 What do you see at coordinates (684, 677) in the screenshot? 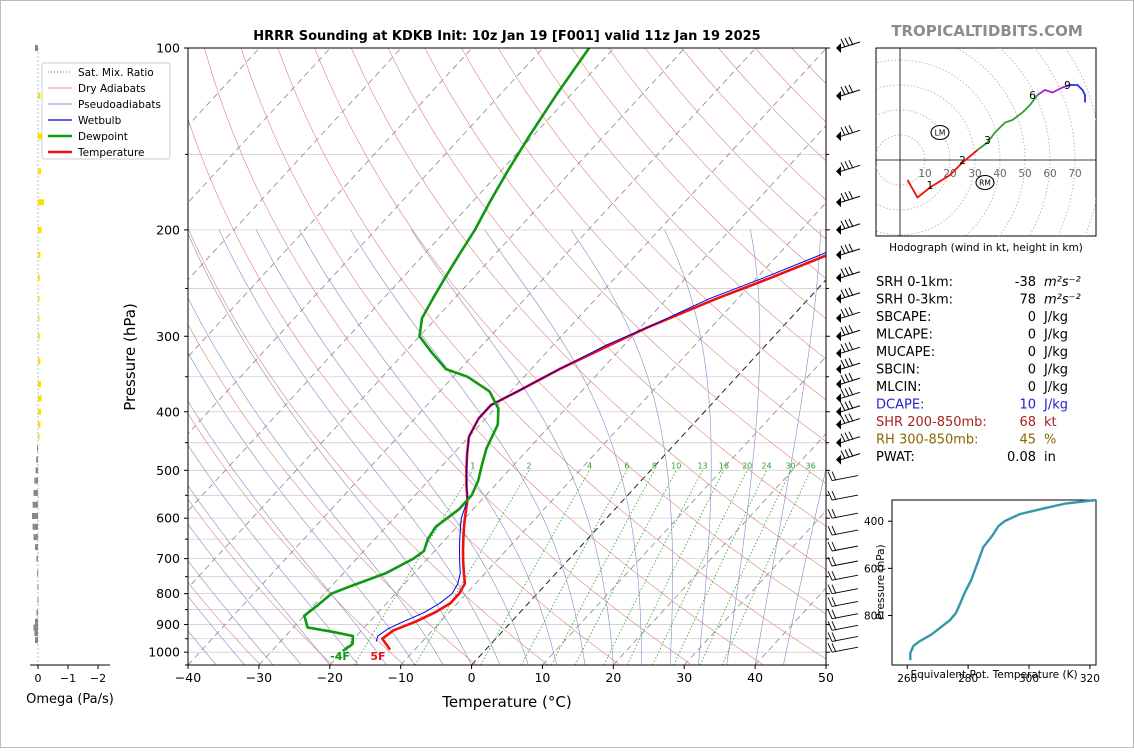
I see `x-tick-label: 30` at bounding box center [684, 677].